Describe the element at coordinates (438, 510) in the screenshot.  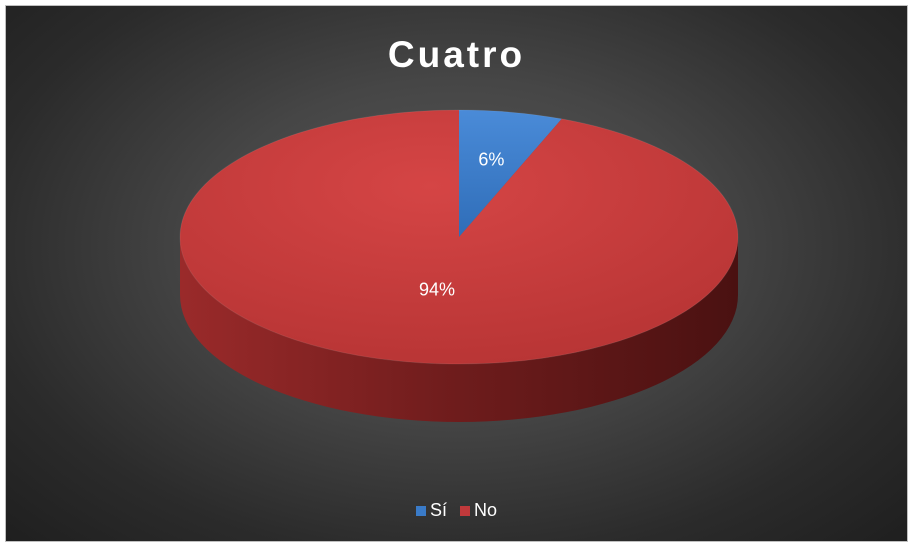
I see `legend-label-si: Sí` at that location.